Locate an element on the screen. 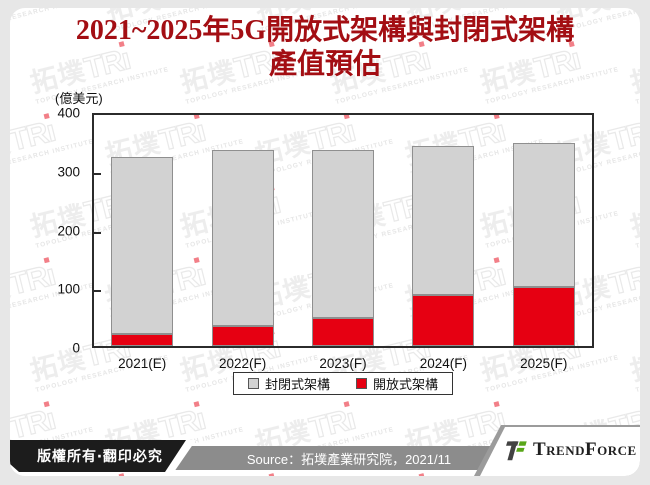  bar-2023(F) is located at coordinates (343, 247).